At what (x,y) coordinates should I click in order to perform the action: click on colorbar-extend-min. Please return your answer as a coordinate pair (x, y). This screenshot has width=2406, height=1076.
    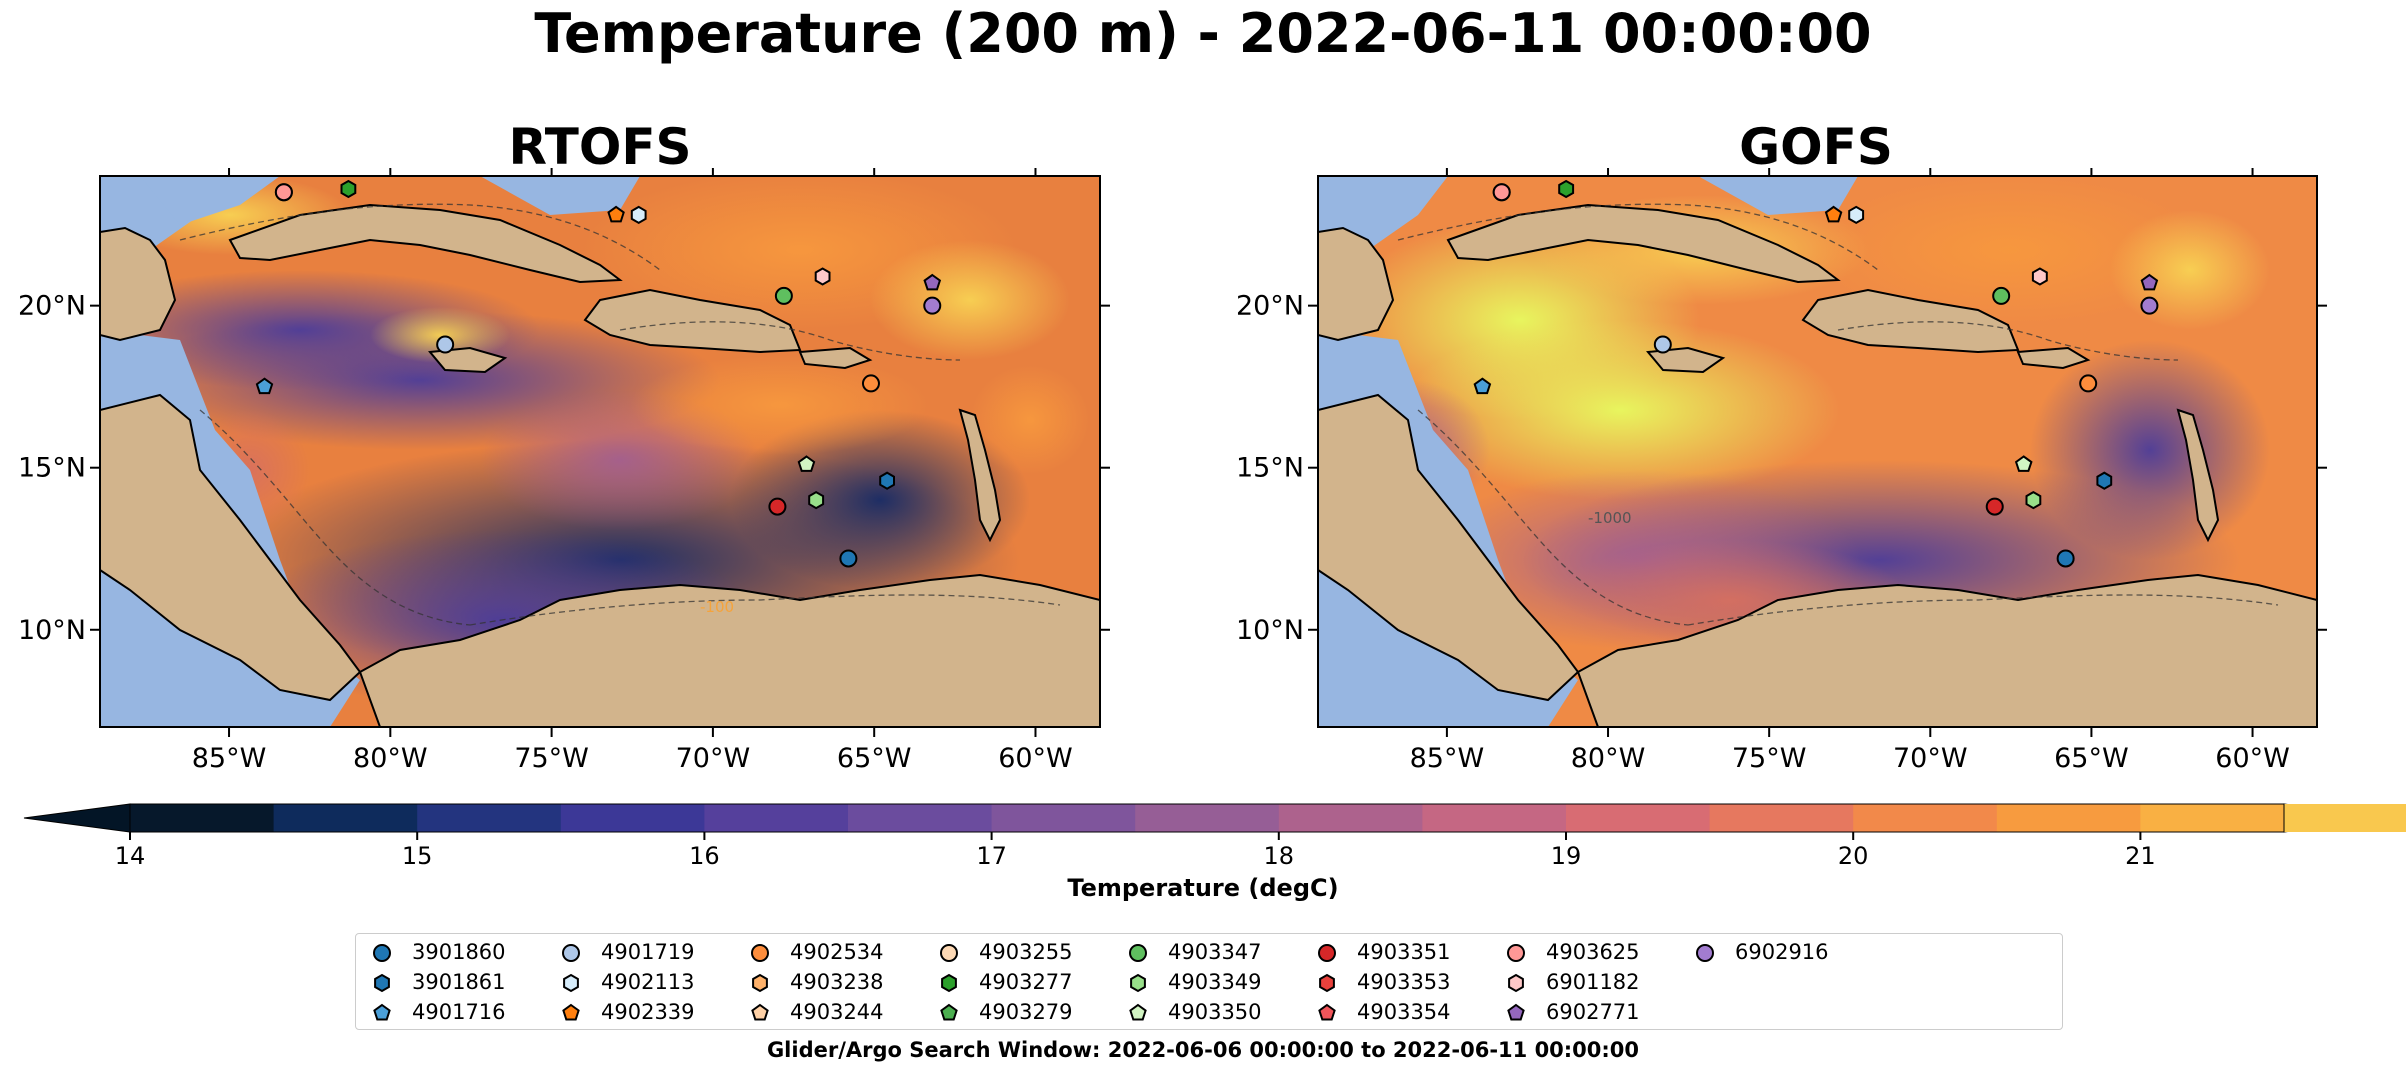
    Looking at the image, I should click on (77, 818).